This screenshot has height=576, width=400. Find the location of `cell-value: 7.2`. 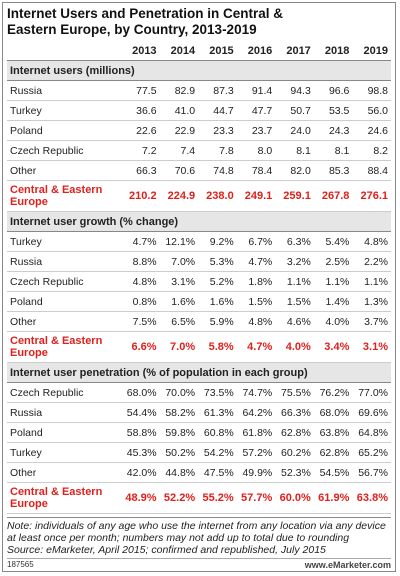

cell-value: 7.2 is located at coordinates (140, 150).